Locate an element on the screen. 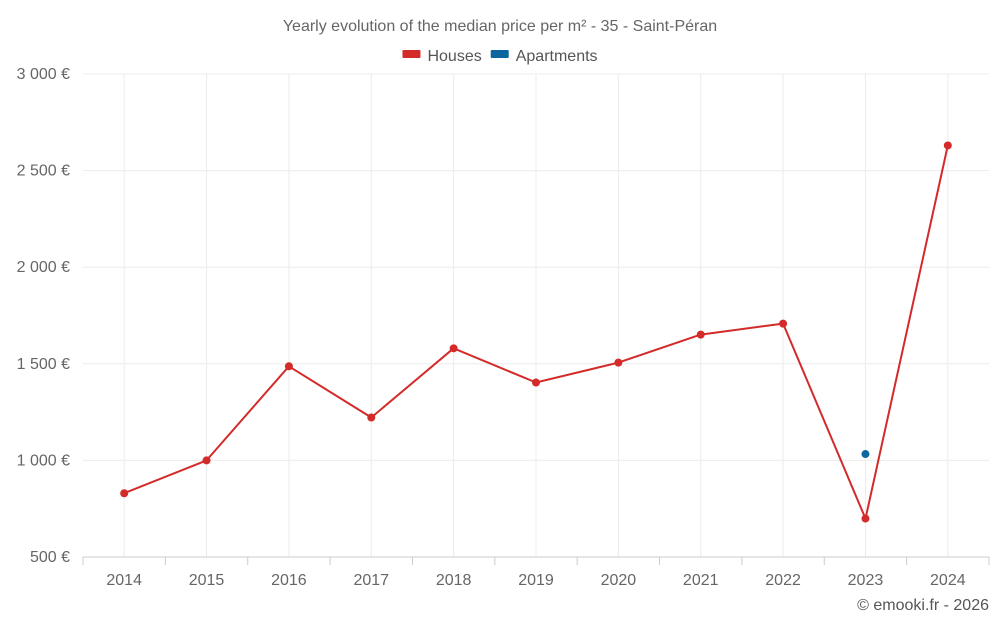  x-tick-label: 2019 is located at coordinates (536, 580).